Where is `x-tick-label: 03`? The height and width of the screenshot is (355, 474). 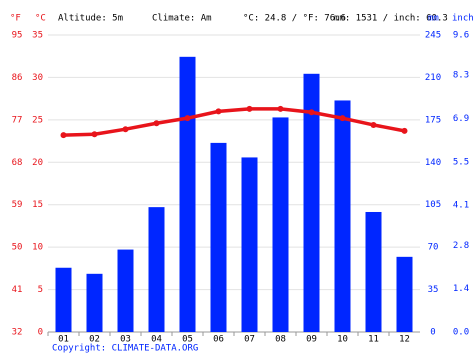
x-tick-label: 03 is located at coordinates (125, 340).